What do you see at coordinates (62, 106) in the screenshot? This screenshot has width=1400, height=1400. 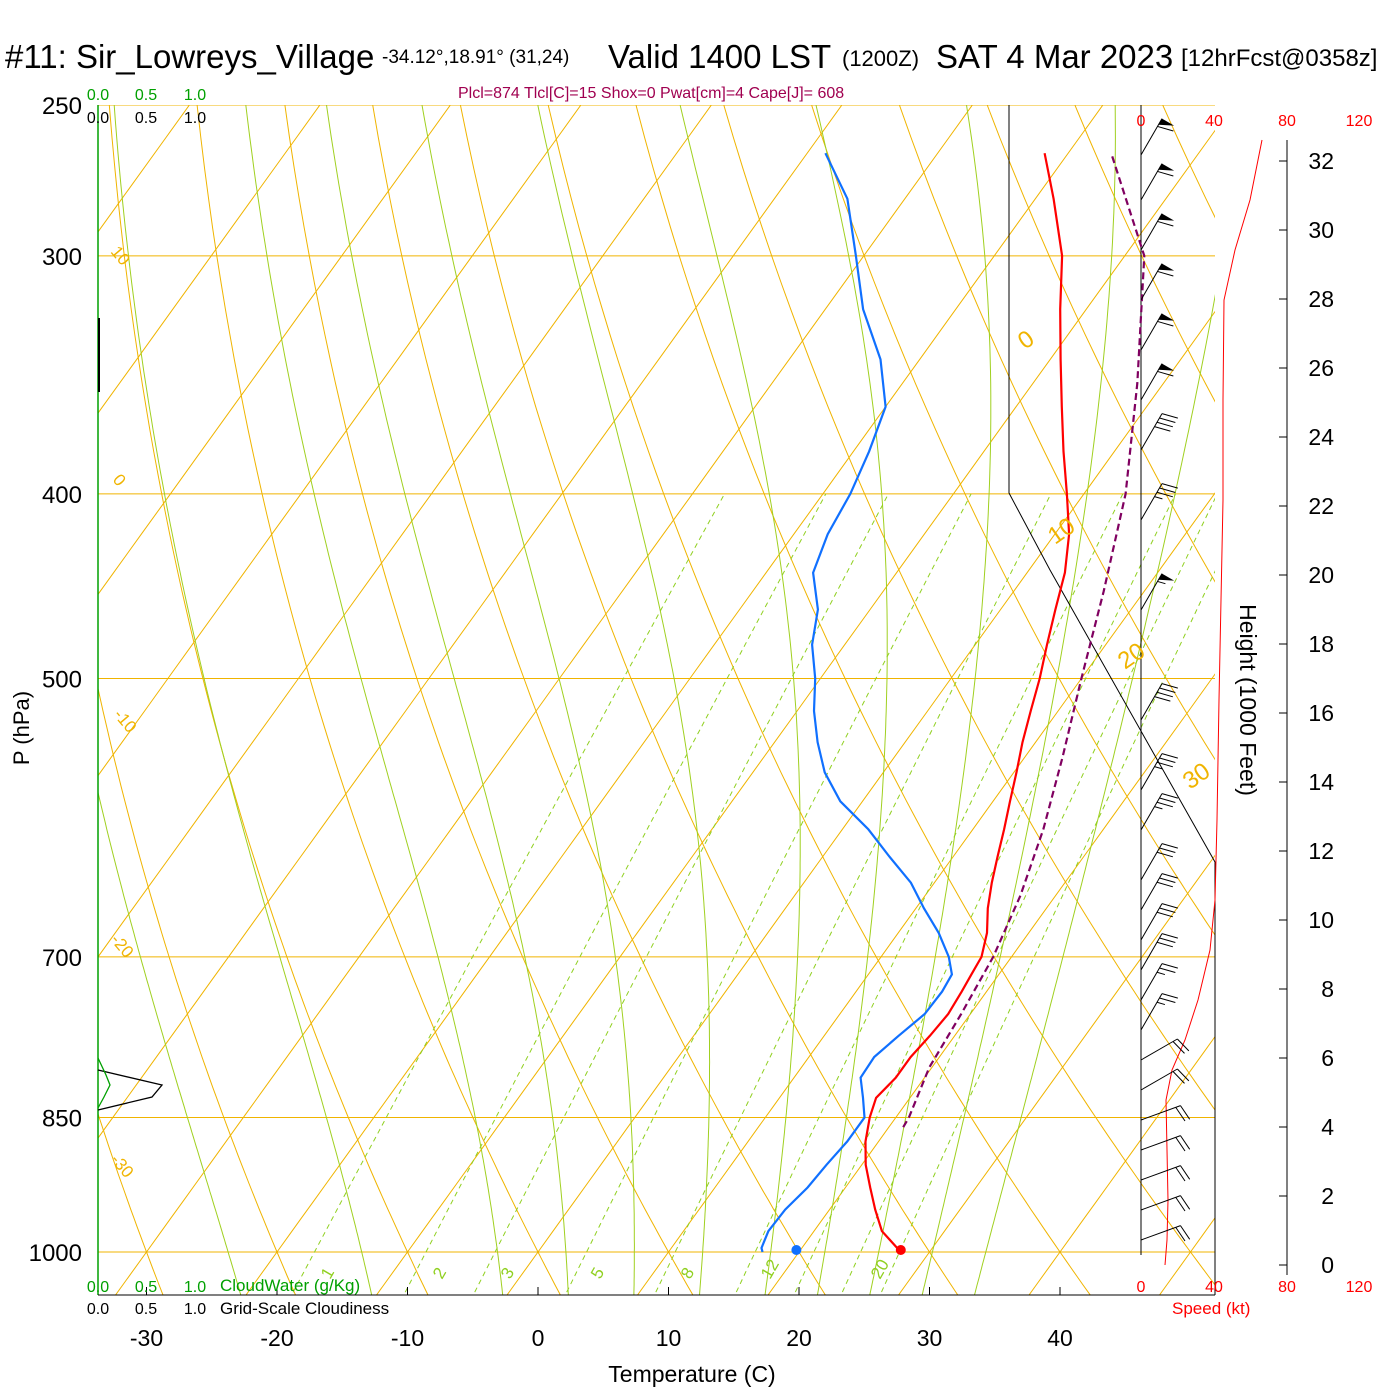 I see `pressure-label: 250` at bounding box center [62, 106].